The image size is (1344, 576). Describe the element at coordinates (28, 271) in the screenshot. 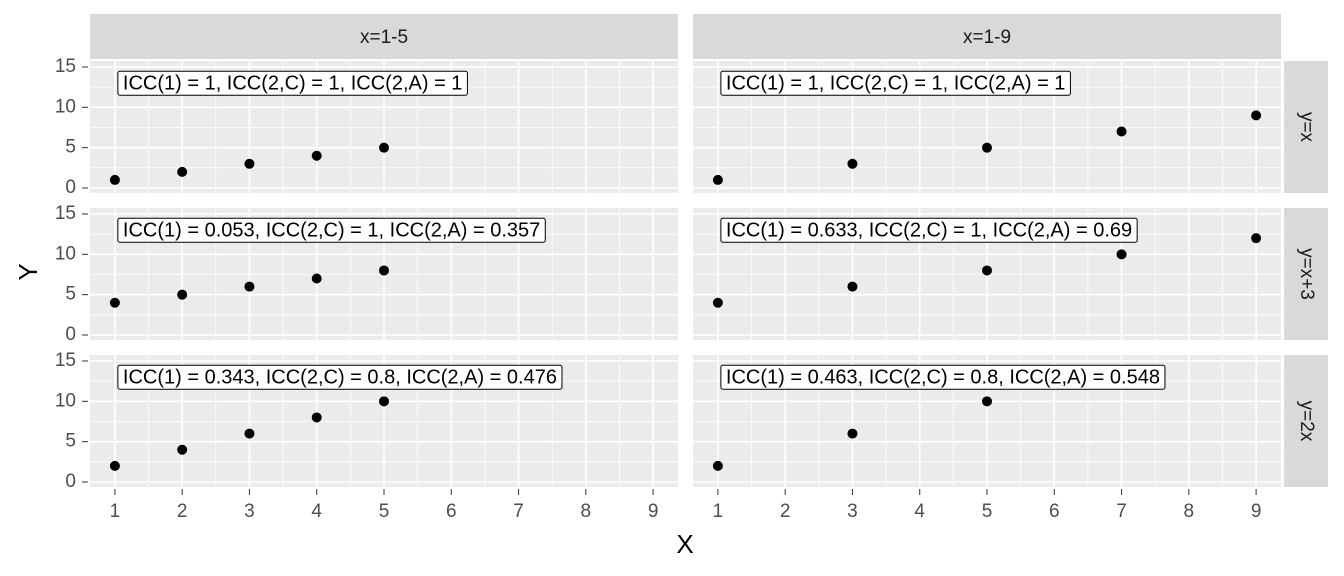

I see `y-axis-title: Y` at that location.